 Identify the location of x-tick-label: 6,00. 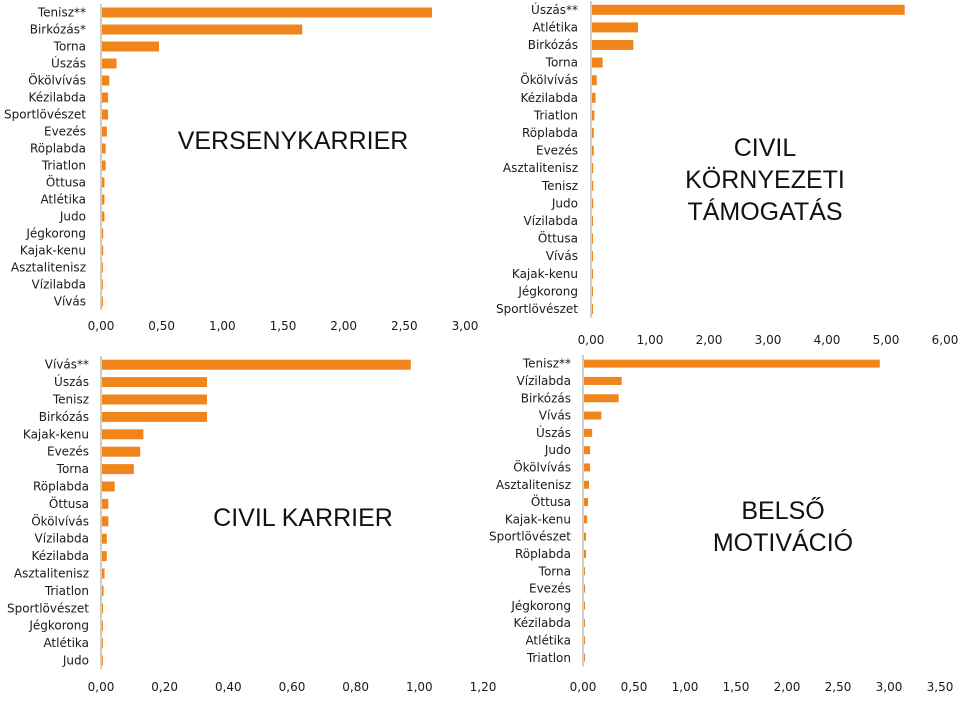
(945, 340).